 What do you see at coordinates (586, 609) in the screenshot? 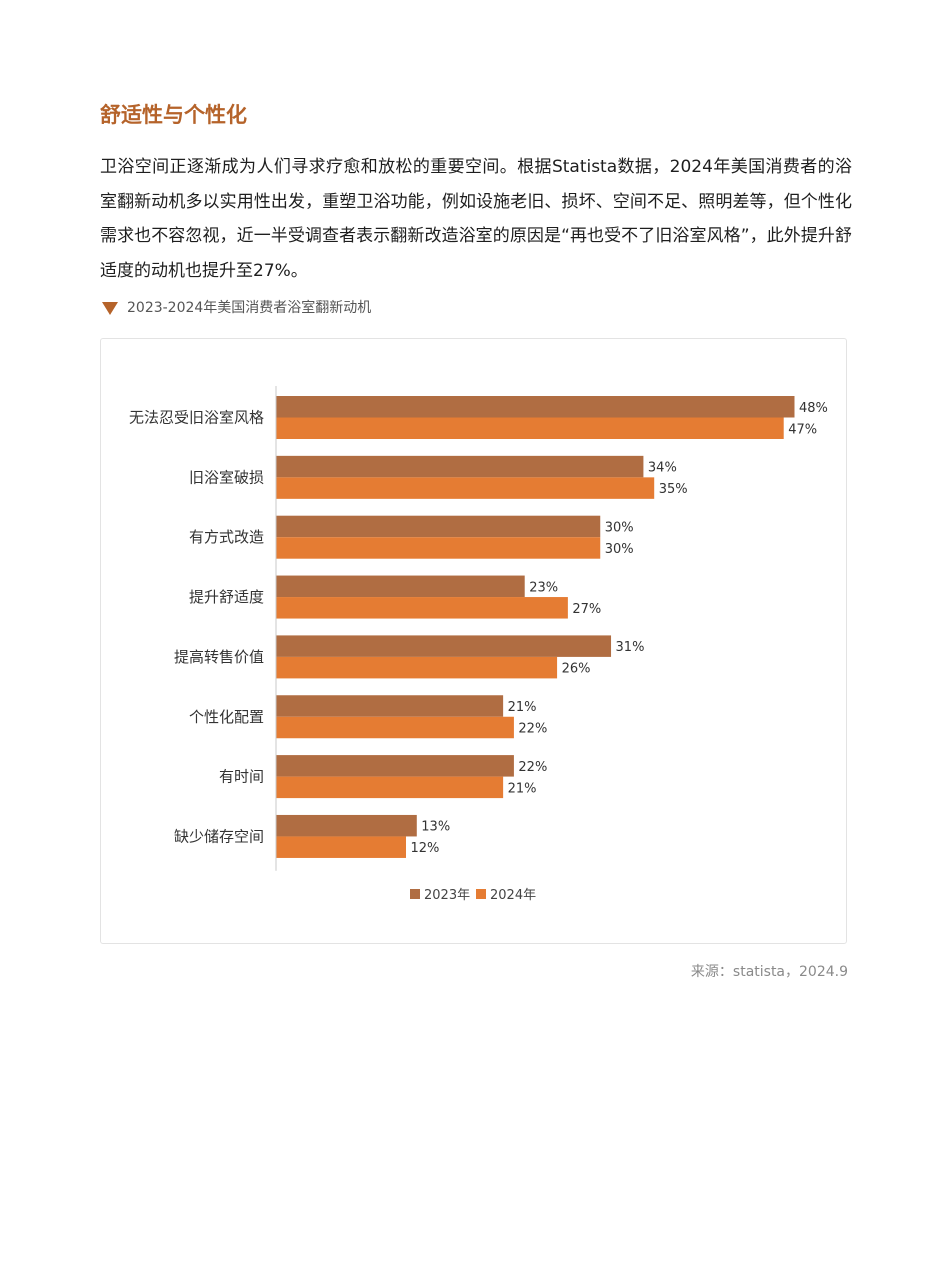
I see `data-label: 27%` at bounding box center [586, 609].